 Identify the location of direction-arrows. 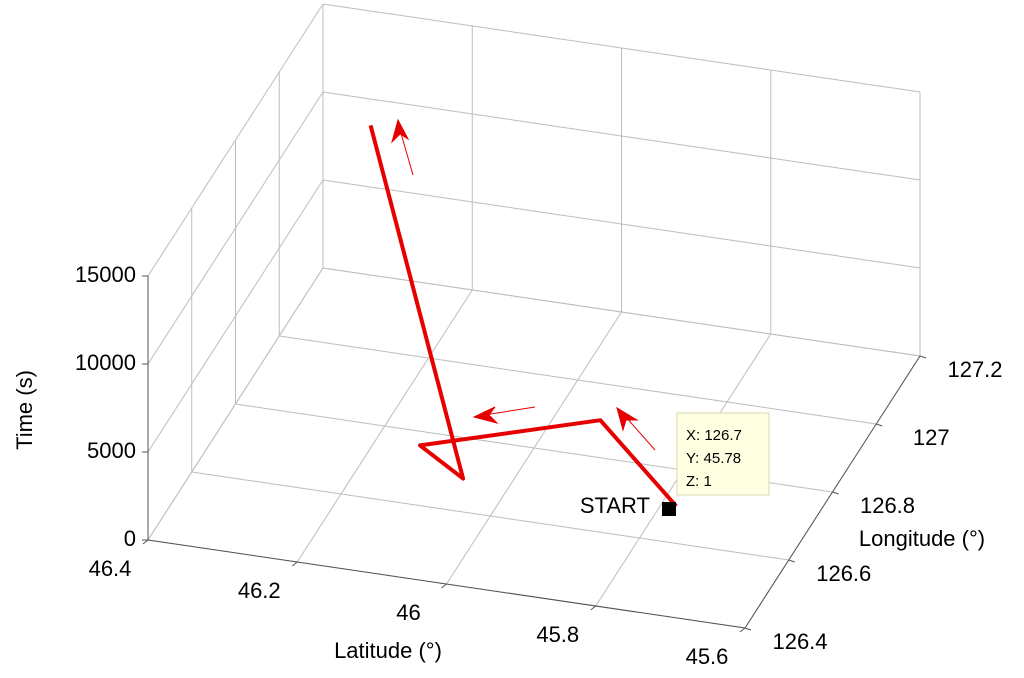
(523, 284).